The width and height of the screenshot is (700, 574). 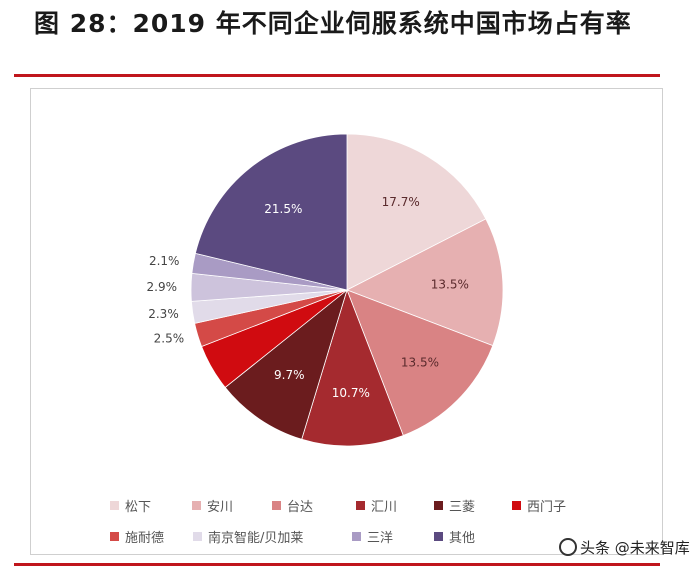 What do you see at coordinates (169, 339) in the screenshot?
I see `data-label-6: 2.5%` at bounding box center [169, 339].